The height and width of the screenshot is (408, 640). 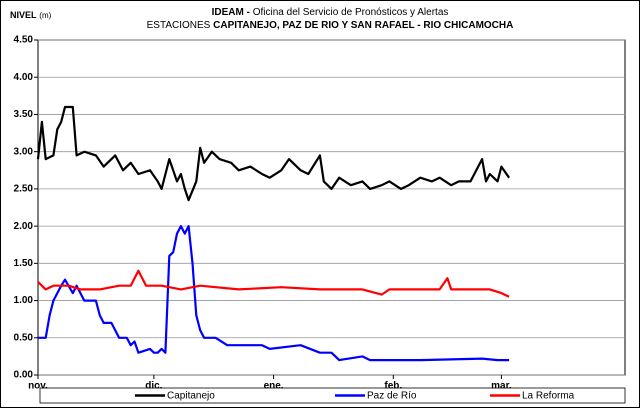 I want to click on subtitle-lead: ESTACIONES, so click(x=179, y=25).